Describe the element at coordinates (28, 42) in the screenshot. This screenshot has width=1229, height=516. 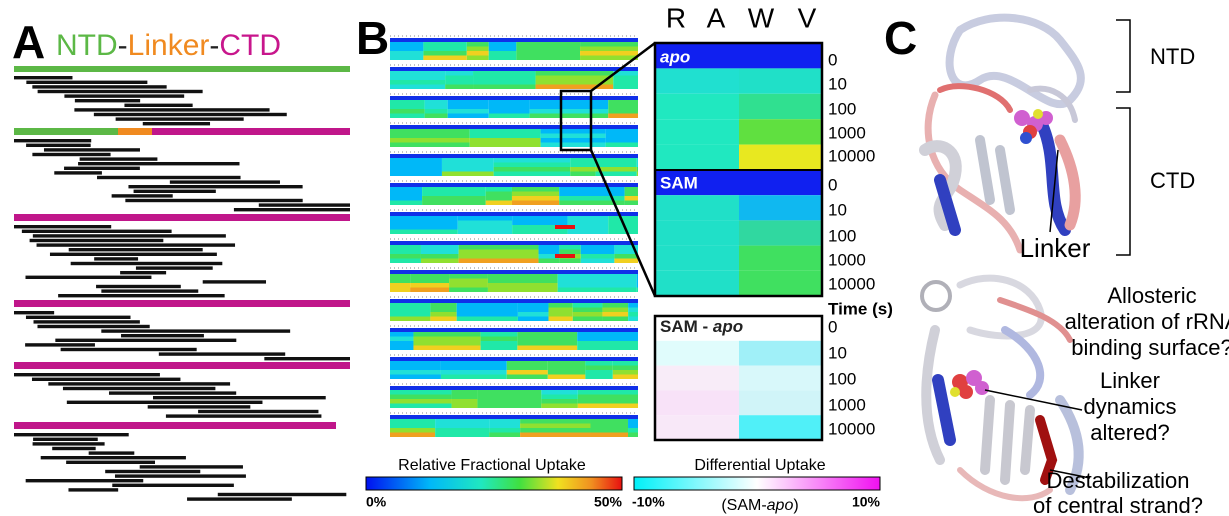
I see `panel-label: A` at that location.